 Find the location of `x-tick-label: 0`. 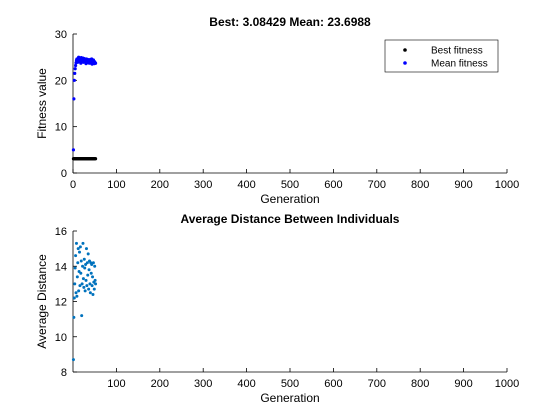

x-tick-label: 0 is located at coordinates (73, 185).